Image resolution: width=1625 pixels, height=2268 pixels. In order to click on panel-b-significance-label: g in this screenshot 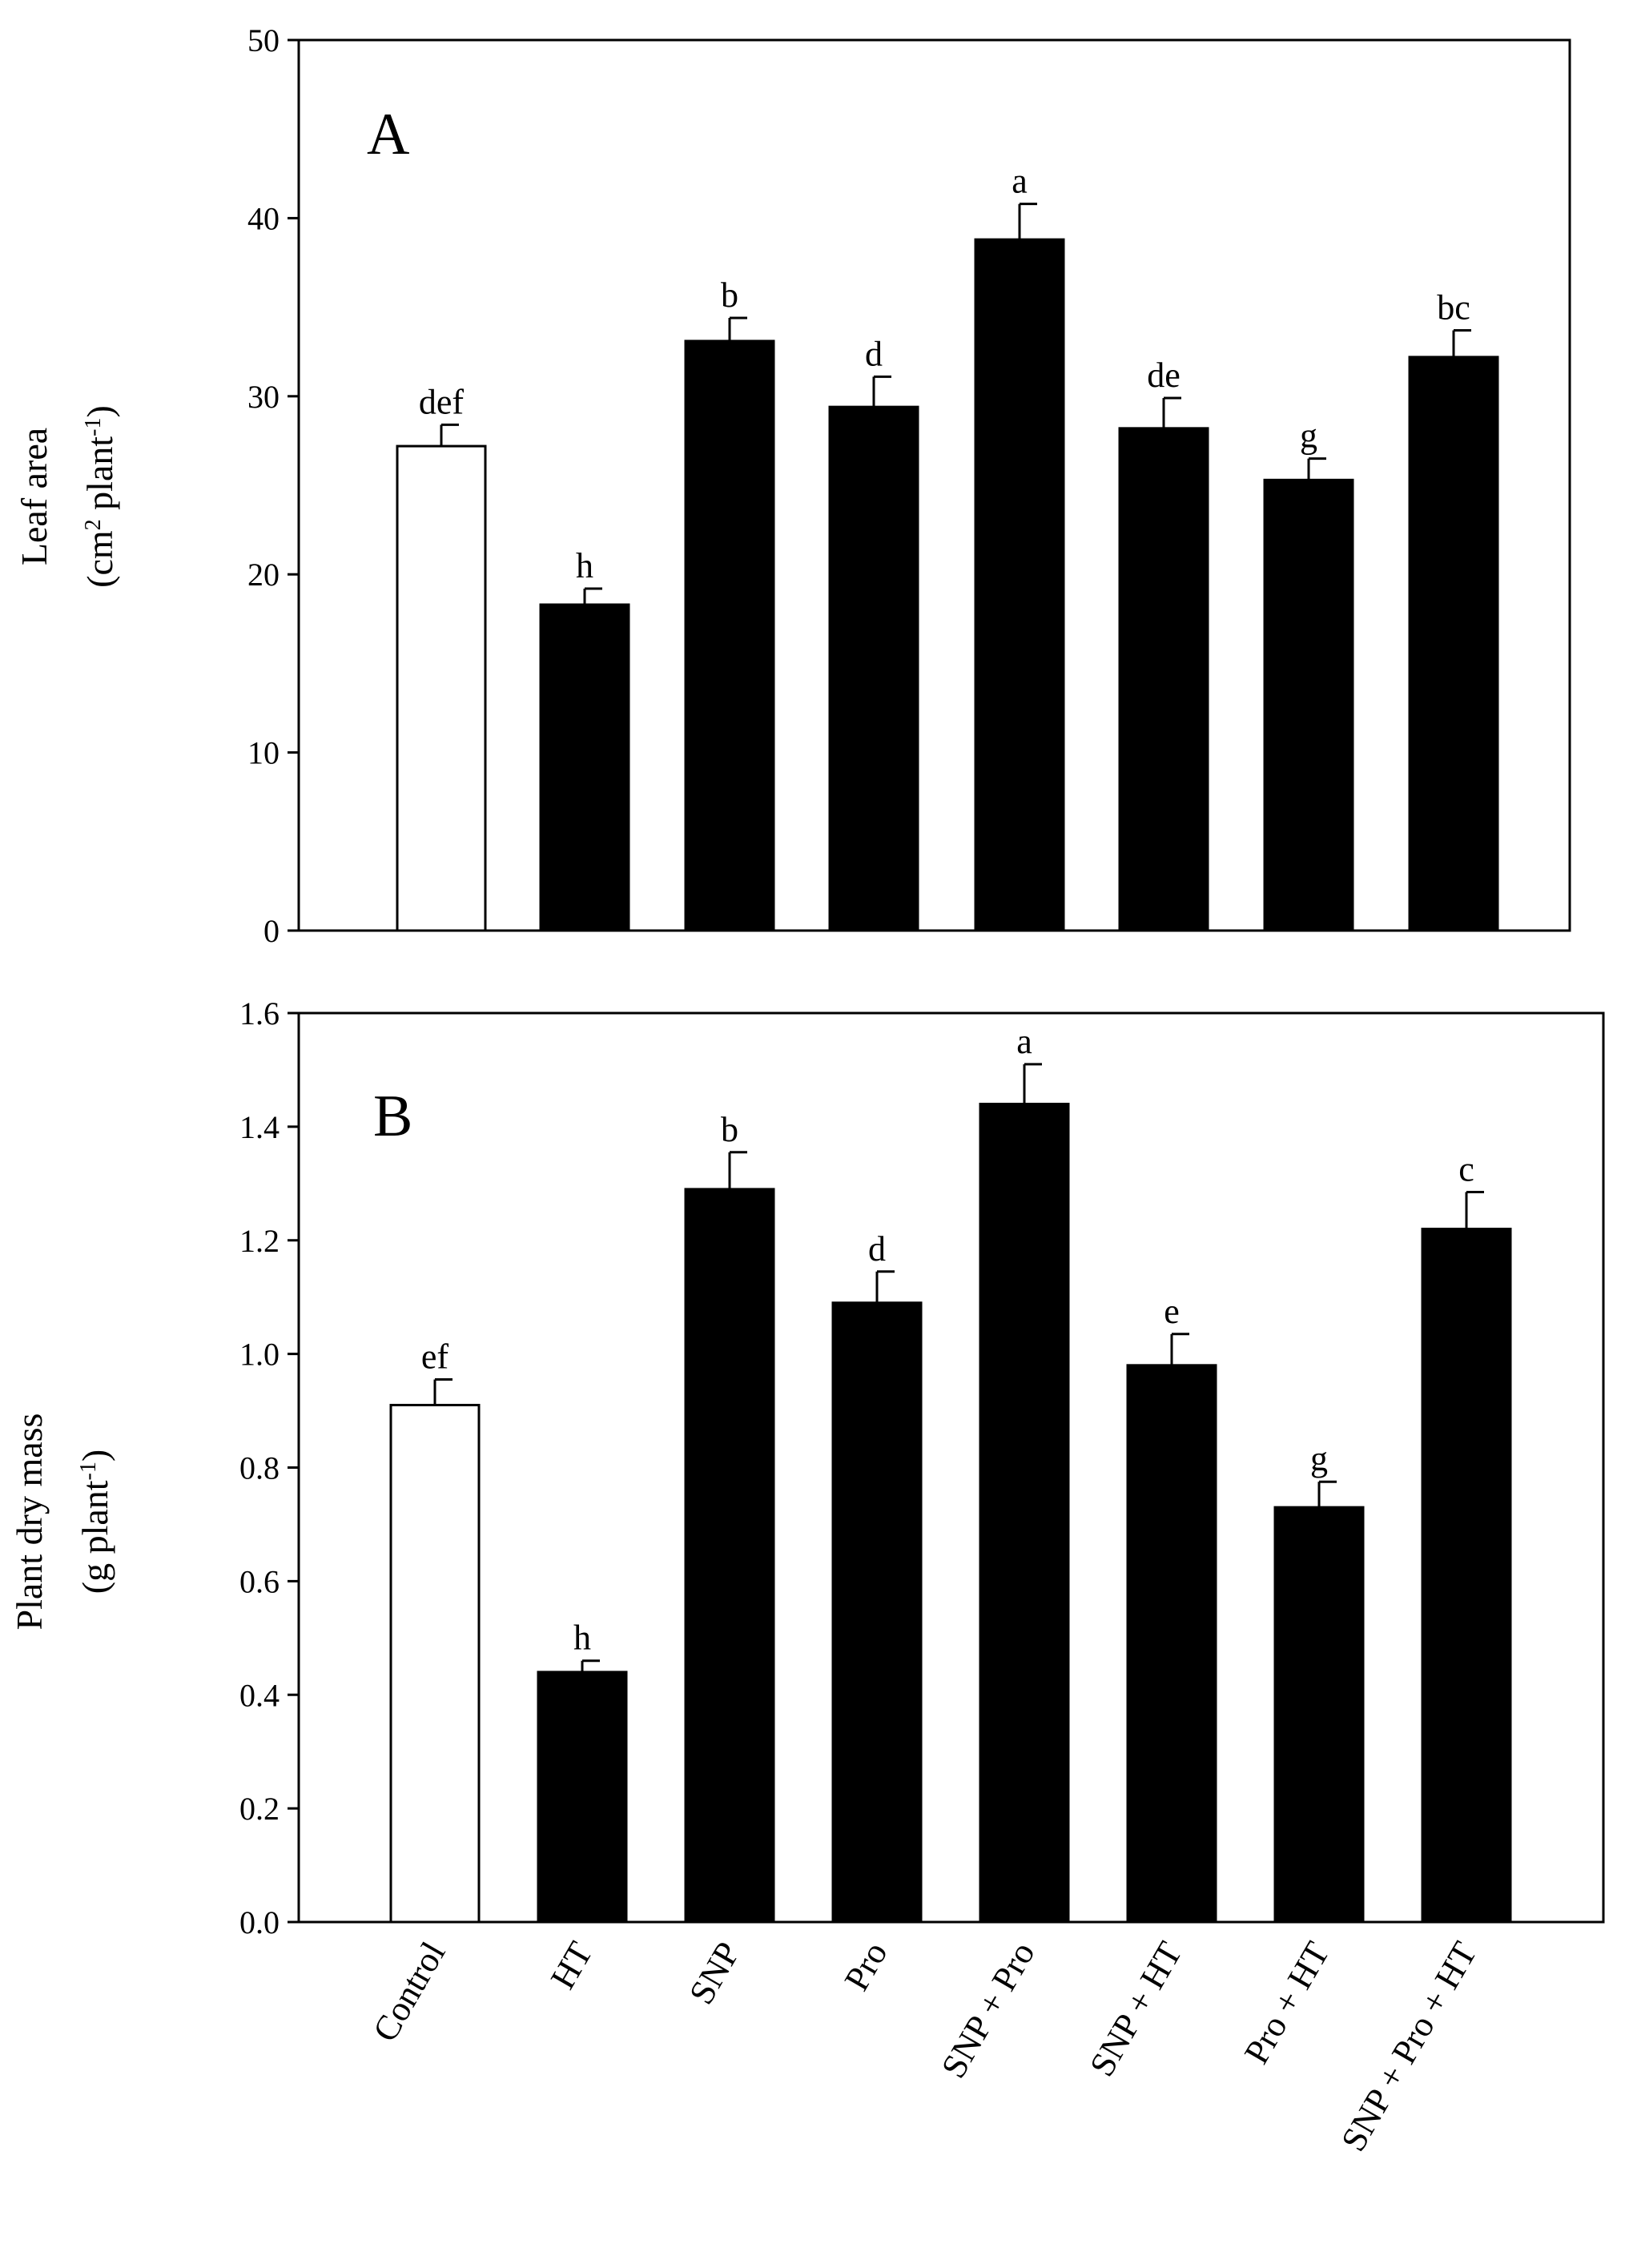, I will do `click(1319, 1458)`.